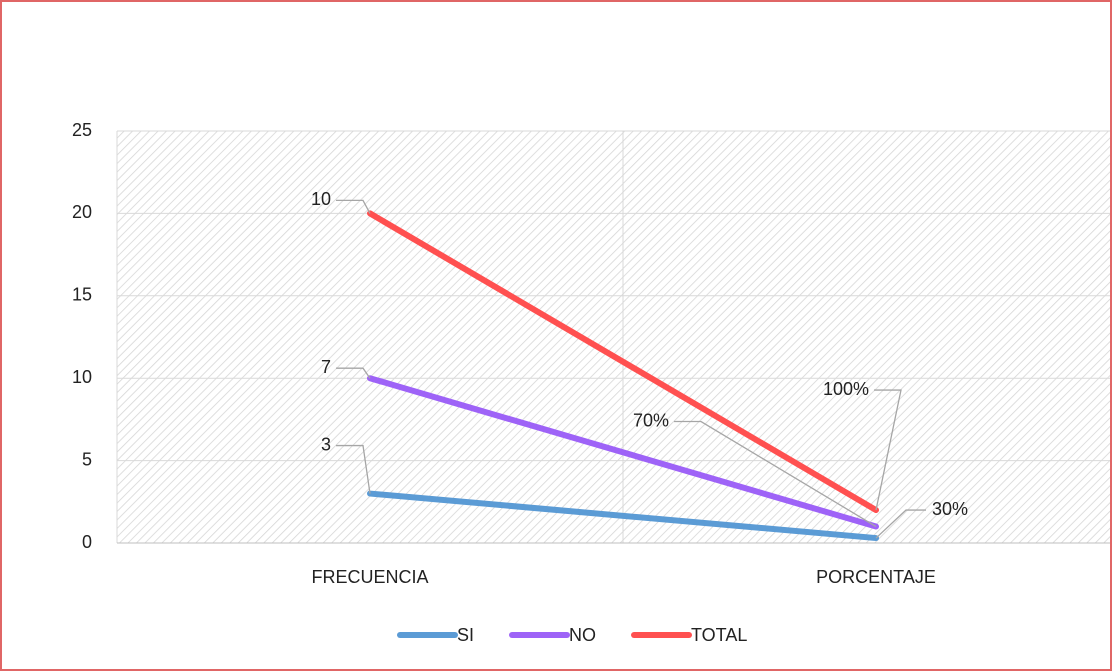 This screenshot has width=1112, height=671. Describe the element at coordinates (82, 377) in the screenshot. I see `y-tick-label: 10` at that location.